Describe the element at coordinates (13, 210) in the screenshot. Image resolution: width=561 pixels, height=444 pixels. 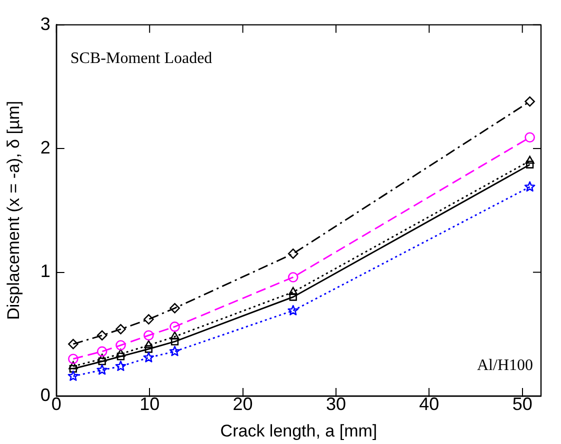
I see `y-axis-title: Displacement (x = -a), δ [µm]` at that location.